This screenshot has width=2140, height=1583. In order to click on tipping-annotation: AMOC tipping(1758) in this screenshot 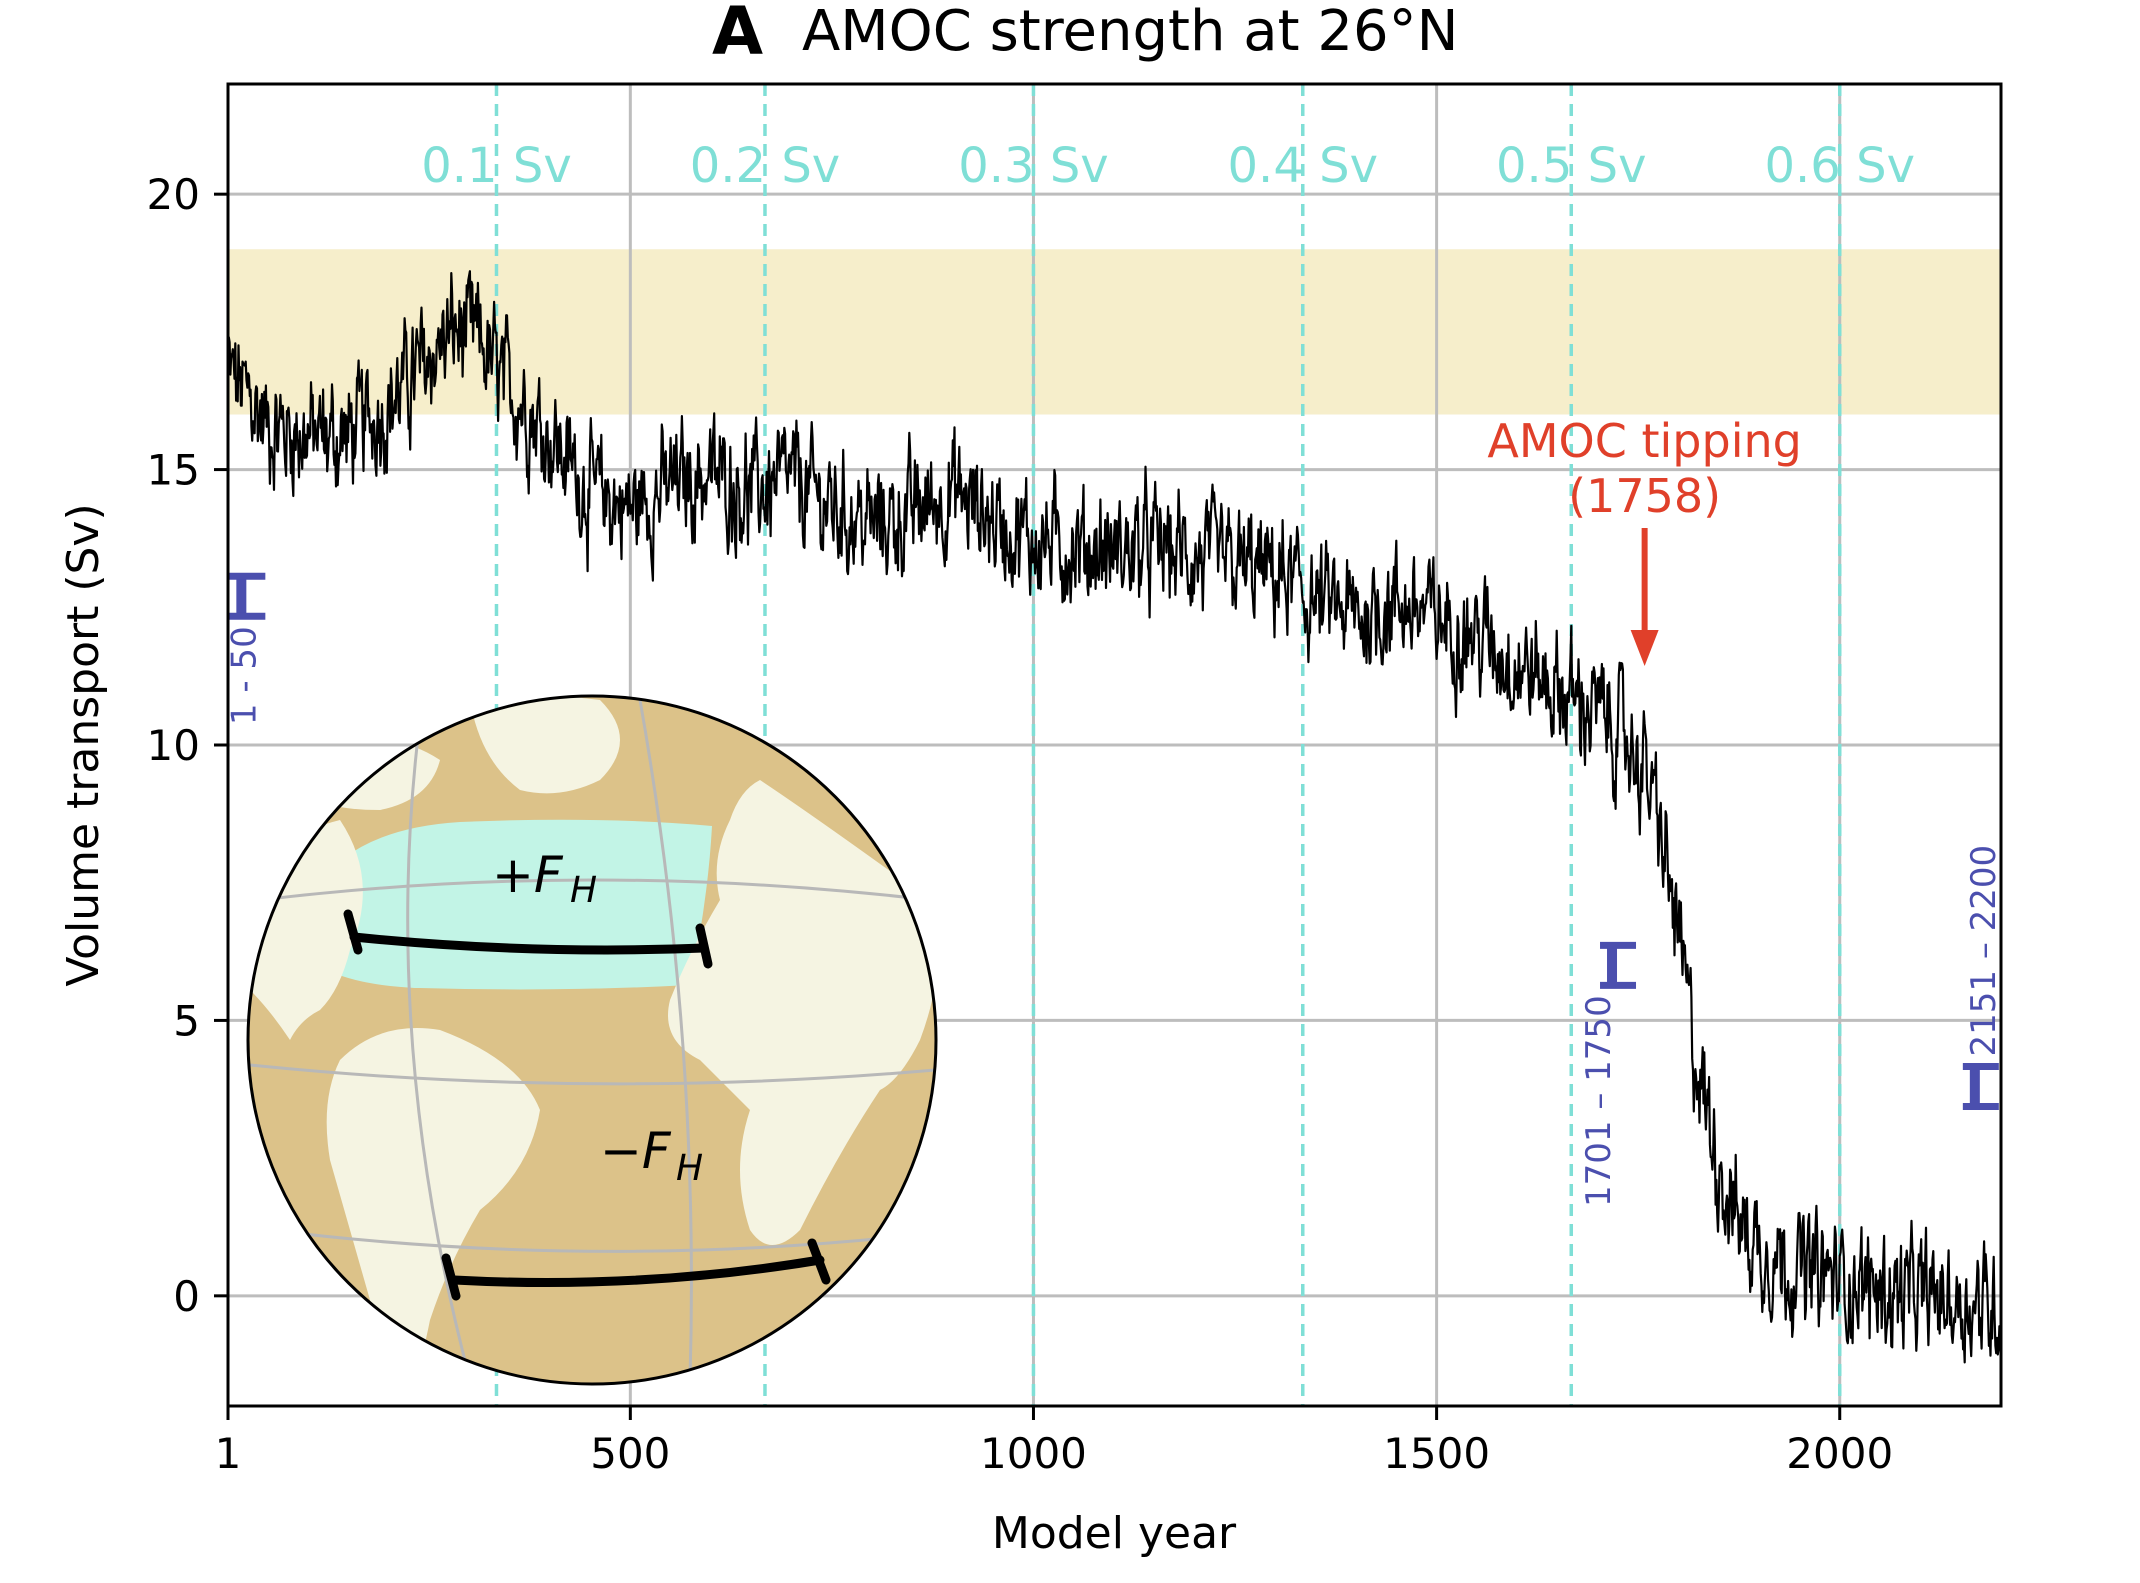, I will do `click(1644, 540)`.